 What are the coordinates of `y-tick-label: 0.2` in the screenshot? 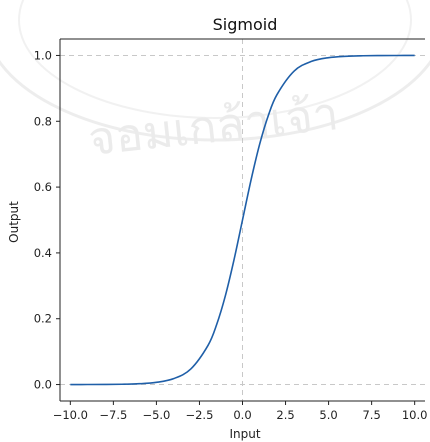 It's located at (43, 319).